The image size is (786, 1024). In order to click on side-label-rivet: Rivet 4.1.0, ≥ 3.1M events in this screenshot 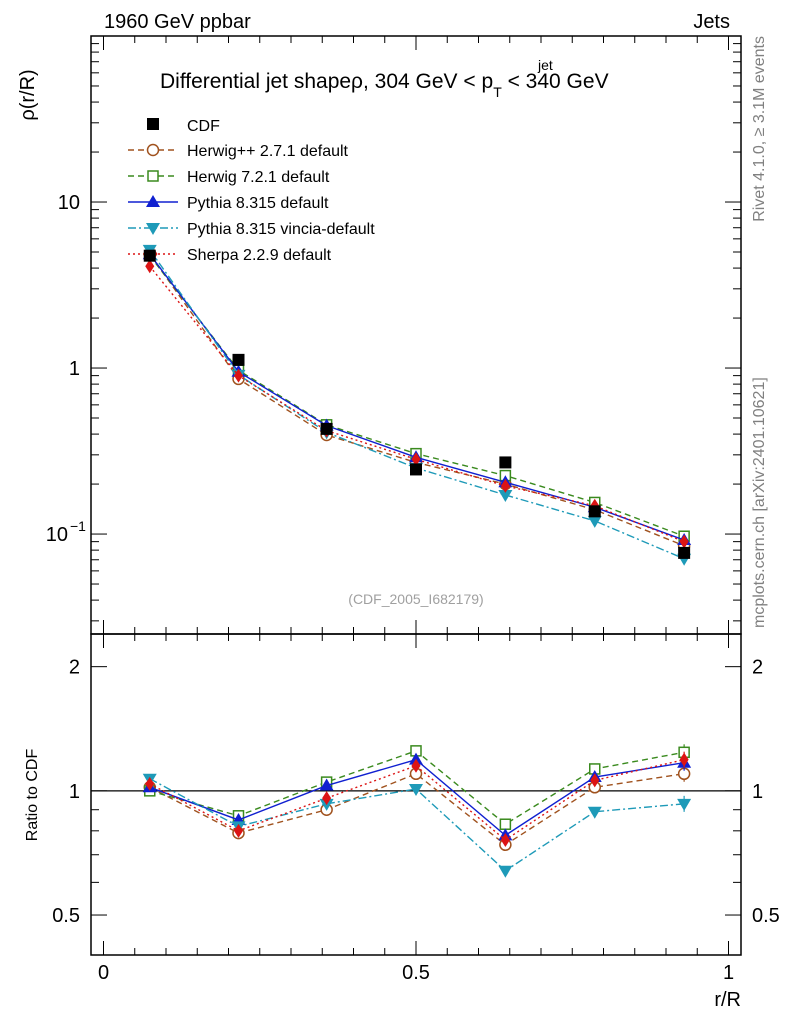, I will do `click(759, 129)`.